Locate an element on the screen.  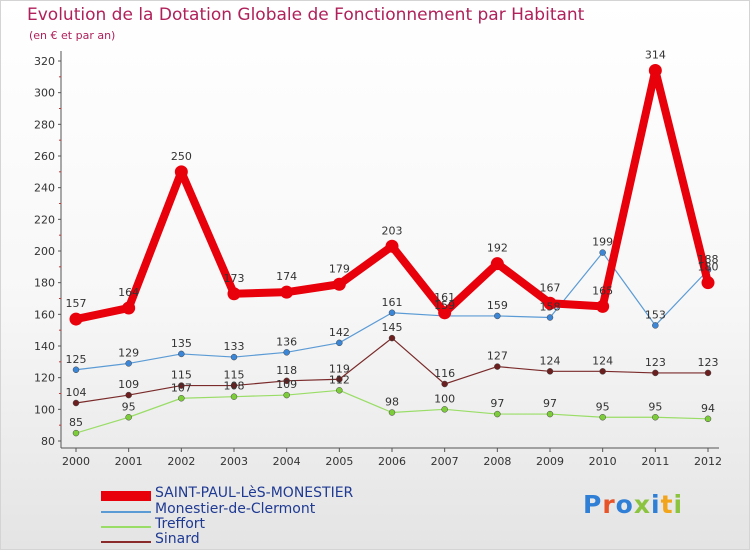
x-tick-label: 2011 is located at coordinates (655, 461).